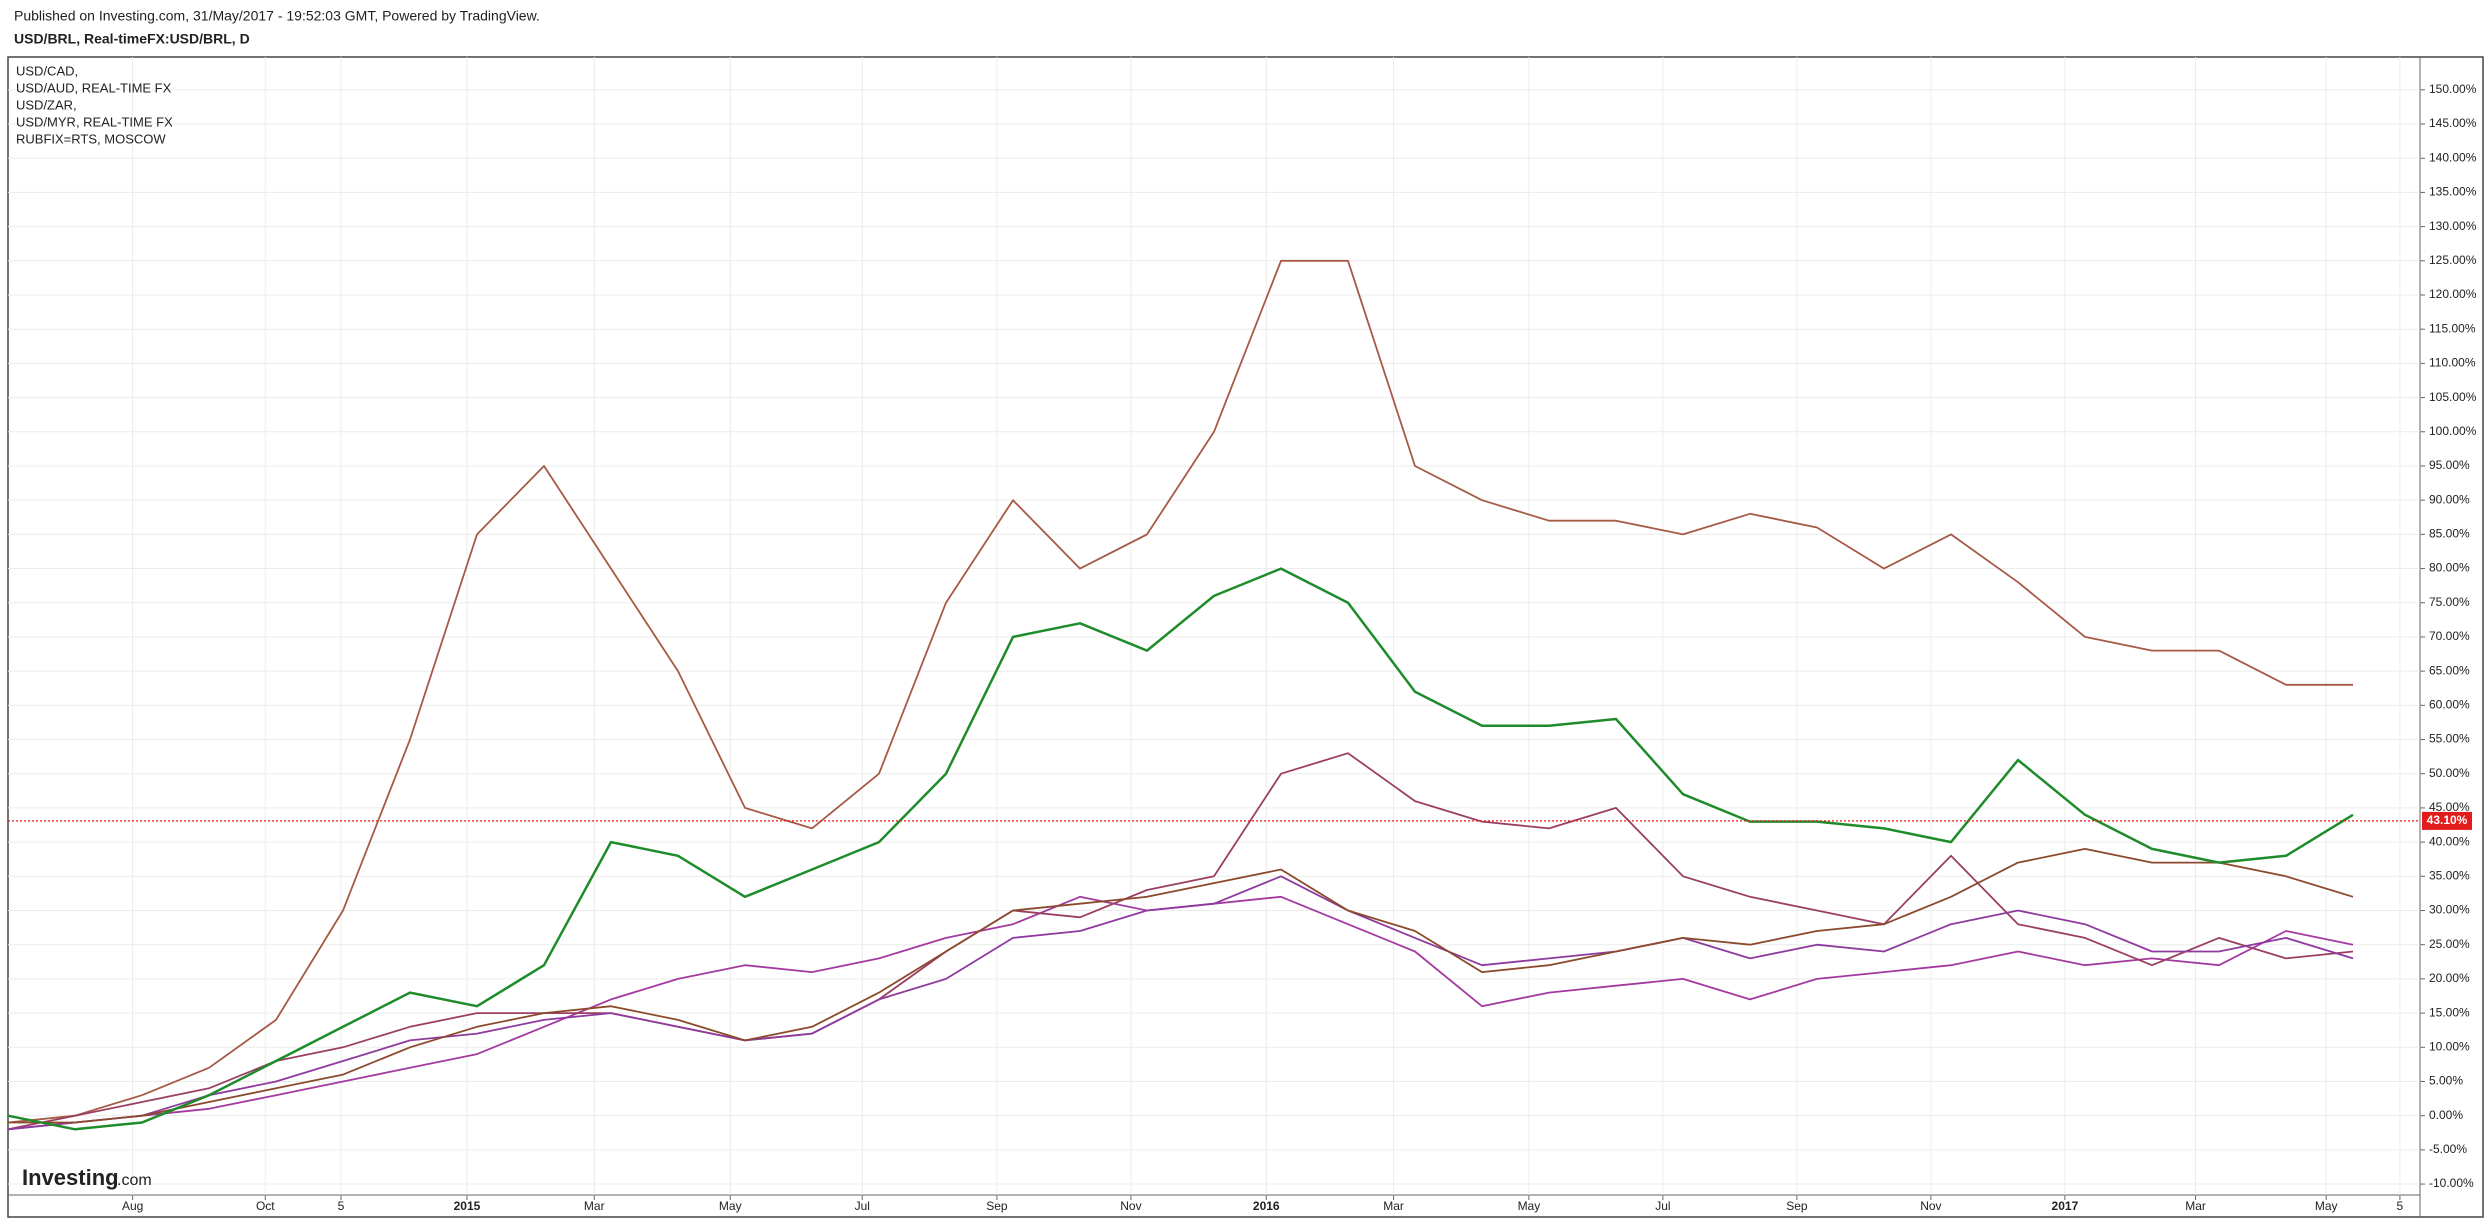 The width and height of the screenshot is (2485, 1226). I want to click on y-tick-label: 120.00%, so click(2453, 294).